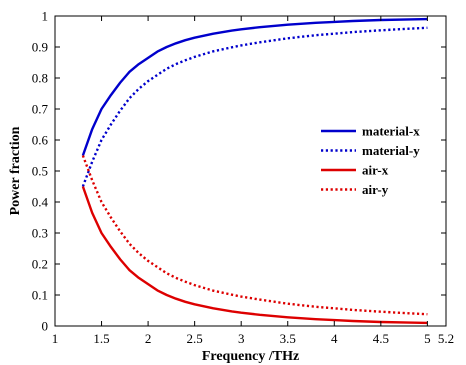 The image size is (466, 365). What do you see at coordinates (101, 338) in the screenshot?
I see `x-tick-label: 1.5` at bounding box center [101, 338].